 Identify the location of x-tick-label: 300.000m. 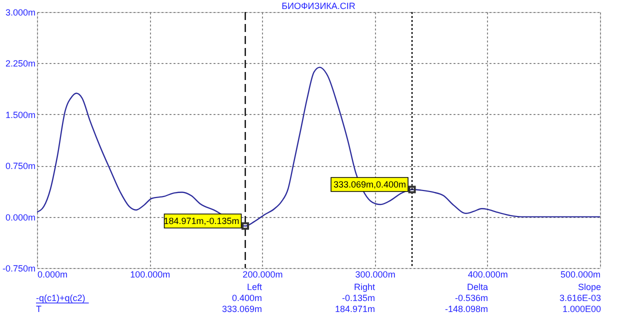
(375, 275).